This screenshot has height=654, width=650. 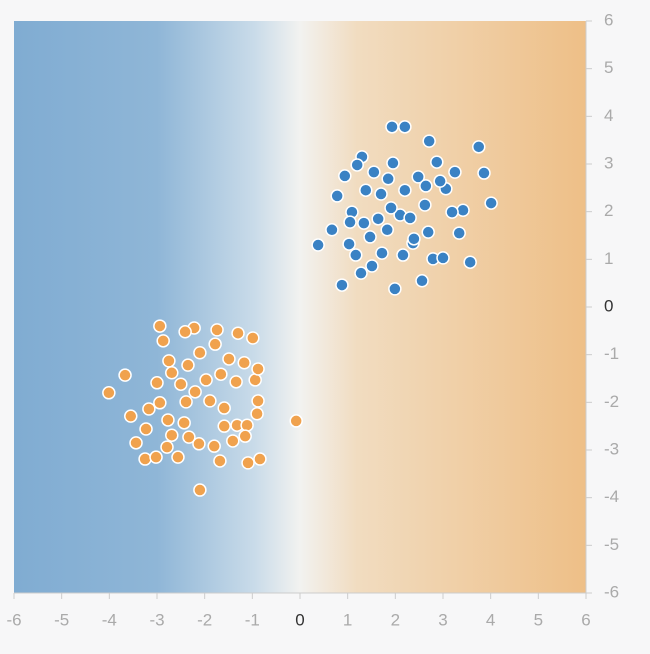 What do you see at coordinates (611, 353) in the screenshot?
I see `y-tick-label: -1` at bounding box center [611, 353].